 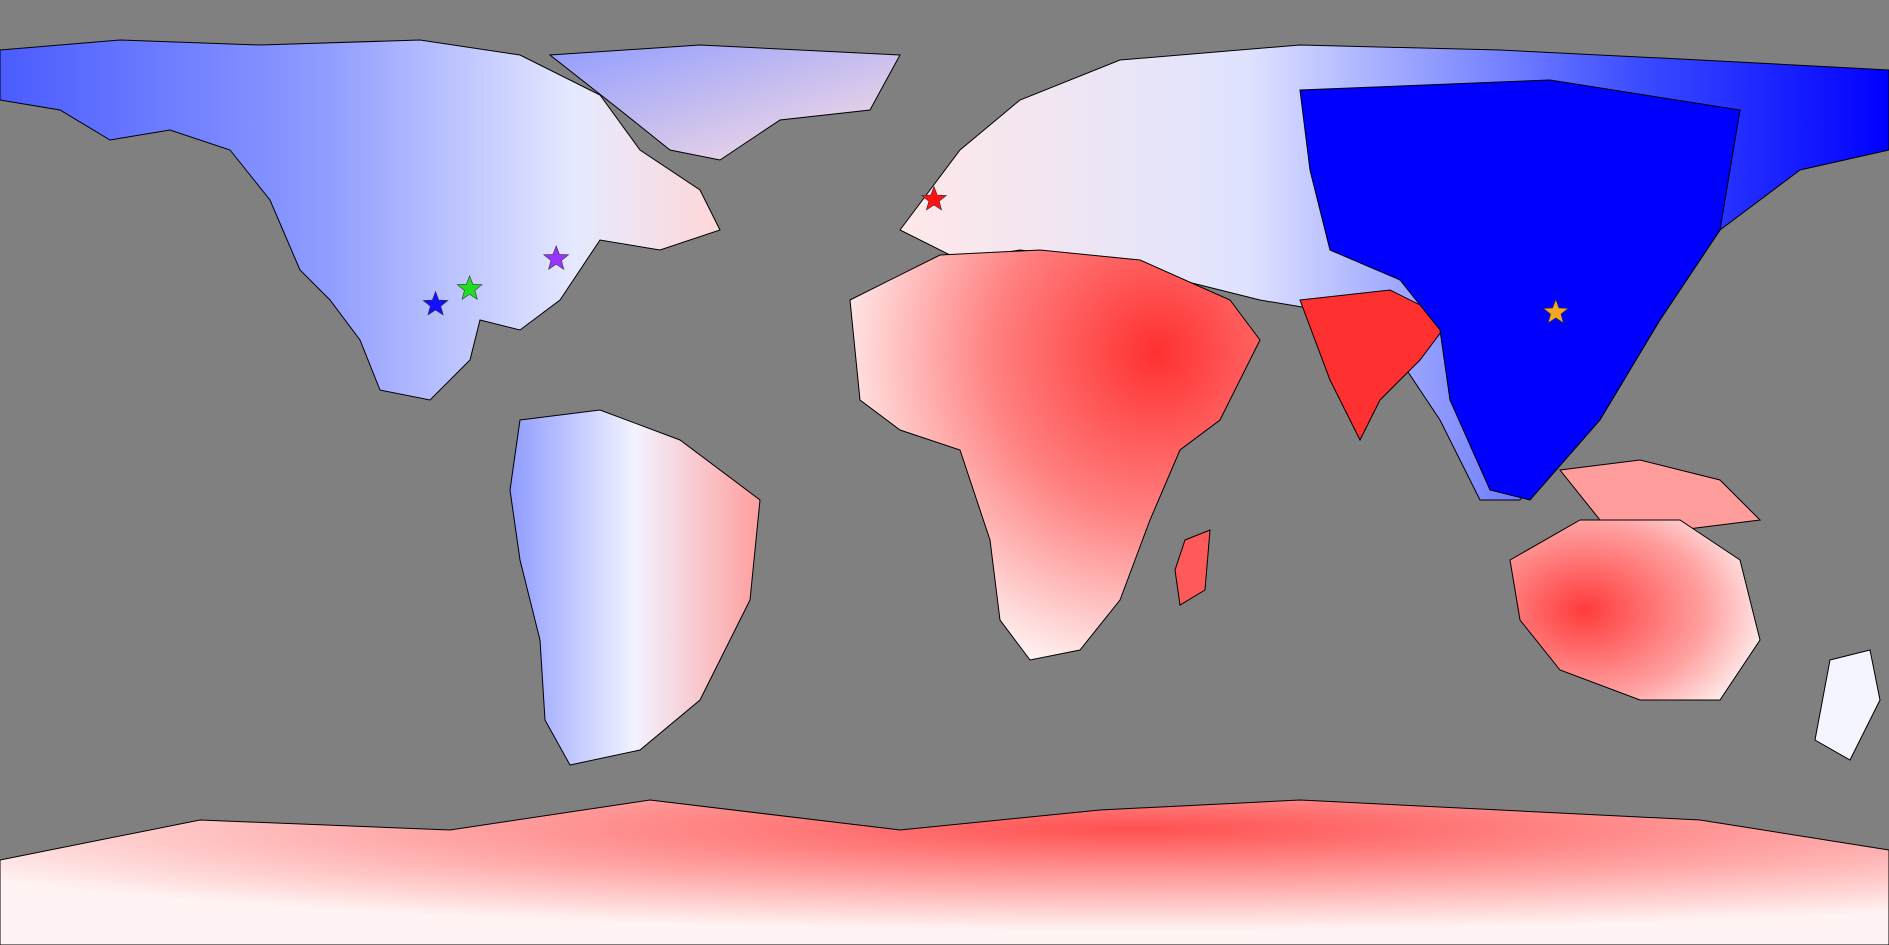 I want to click on india-region, so click(x=1375, y=365).